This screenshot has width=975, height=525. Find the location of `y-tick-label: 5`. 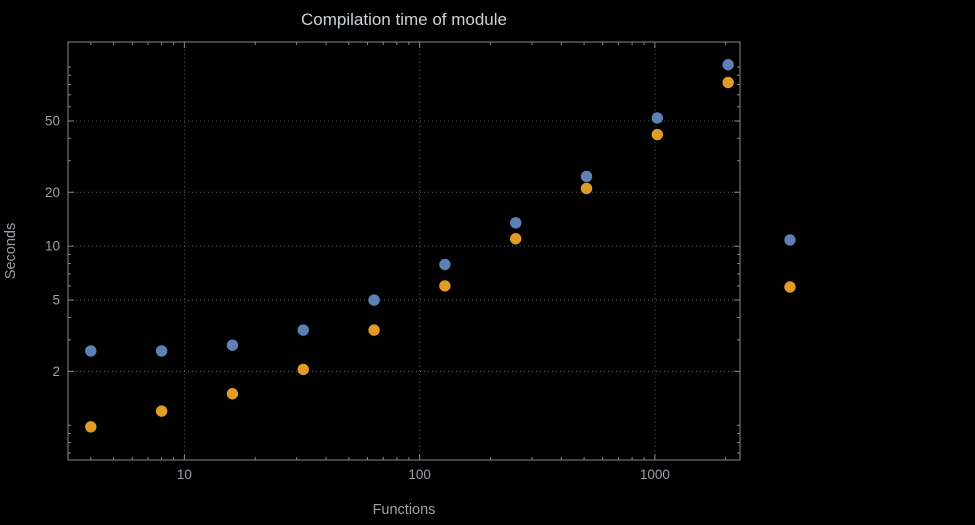

y-tick-label: 5 is located at coordinates (56, 300).